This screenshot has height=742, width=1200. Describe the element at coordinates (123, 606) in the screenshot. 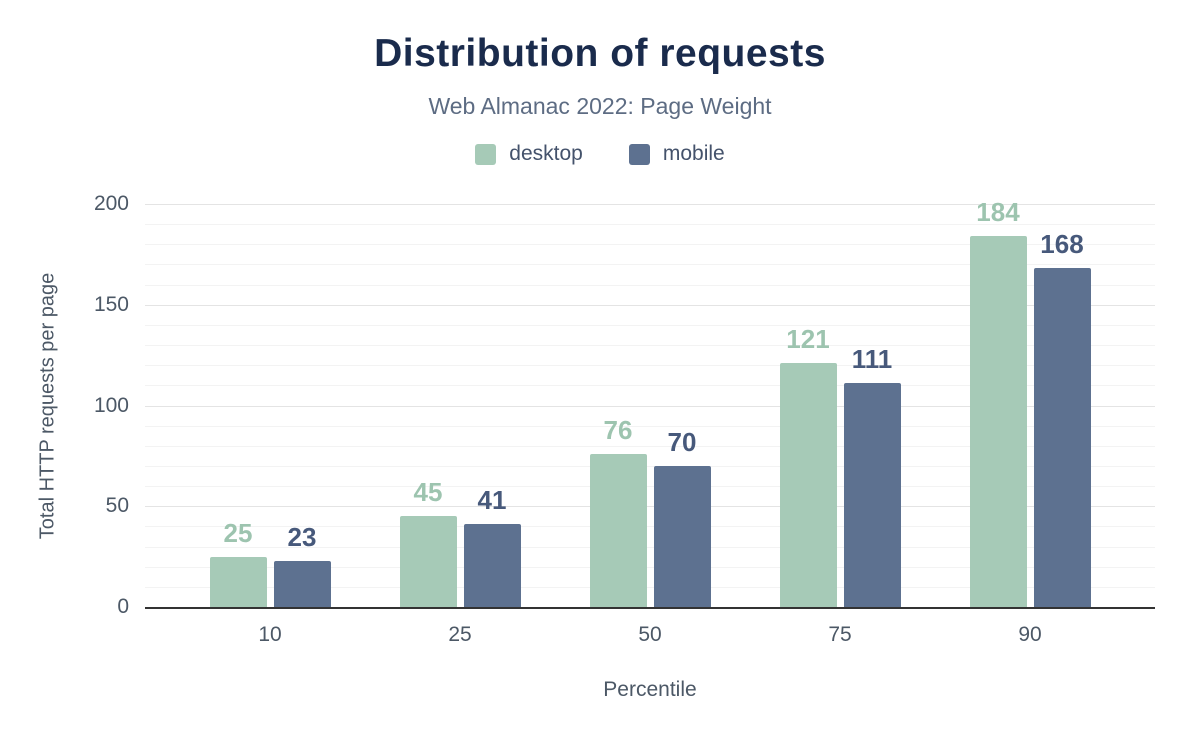

I see `y-axis-tick-label: 0` at that location.